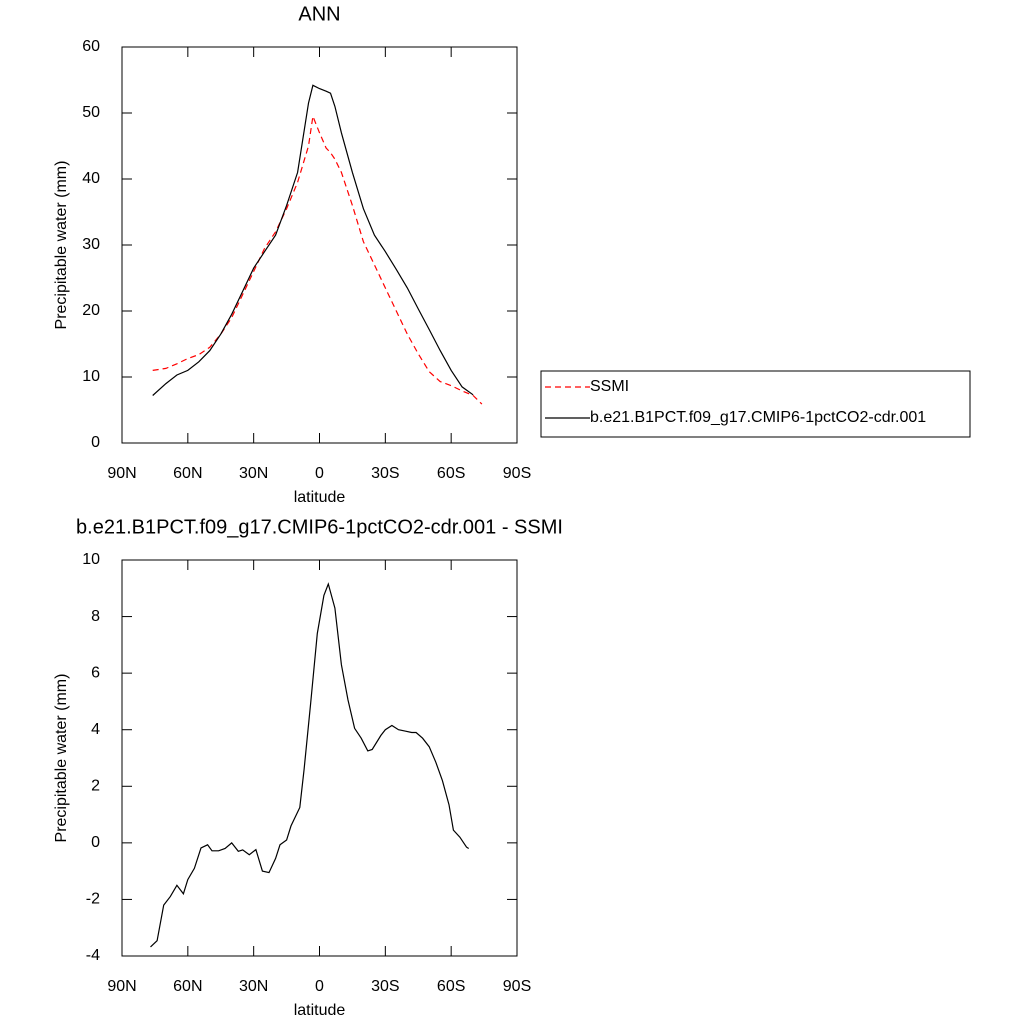  What do you see at coordinates (91, 244) in the screenshot?
I see `y-tick-label: 30` at bounding box center [91, 244].